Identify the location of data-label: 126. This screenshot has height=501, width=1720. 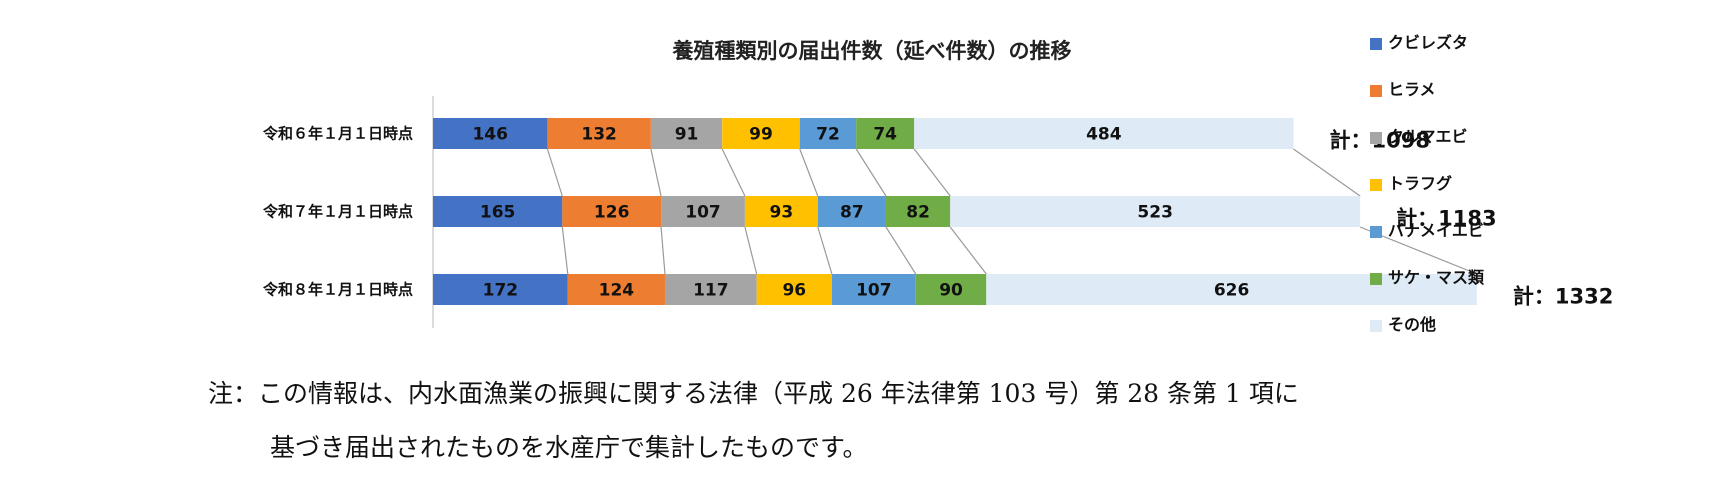
(612, 213).